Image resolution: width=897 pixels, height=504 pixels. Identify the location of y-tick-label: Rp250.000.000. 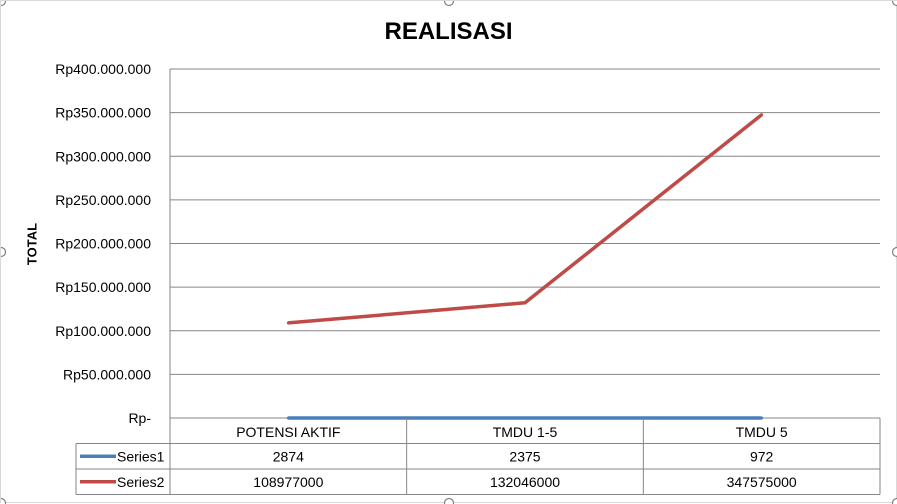
(103, 200).